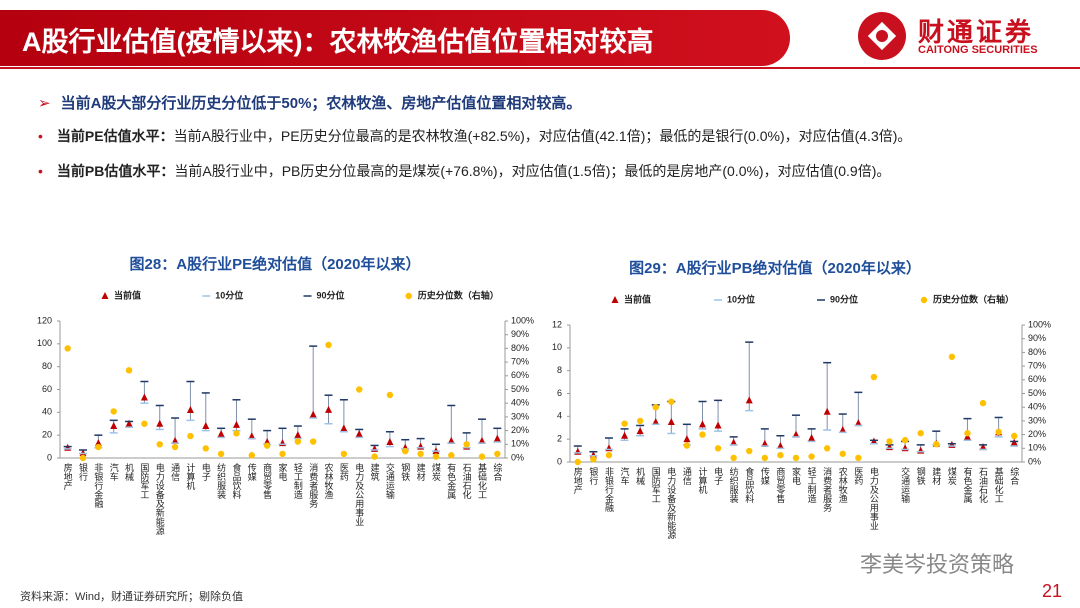 The image size is (1080, 608). What do you see at coordinates (937, 564) in the screenshot?
I see `watermark: 李美岑投资策略` at bounding box center [937, 564].